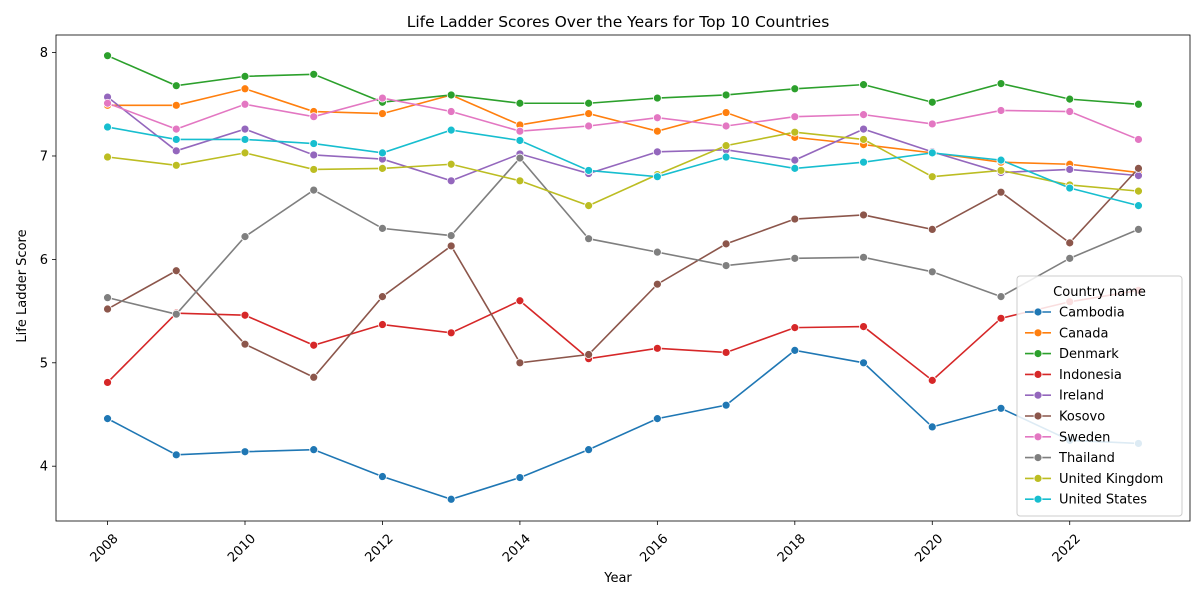 The image size is (1200, 600). What do you see at coordinates (48, 260) in the screenshot?
I see `y-axis: 4 5 6 7 8` at bounding box center [48, 260].